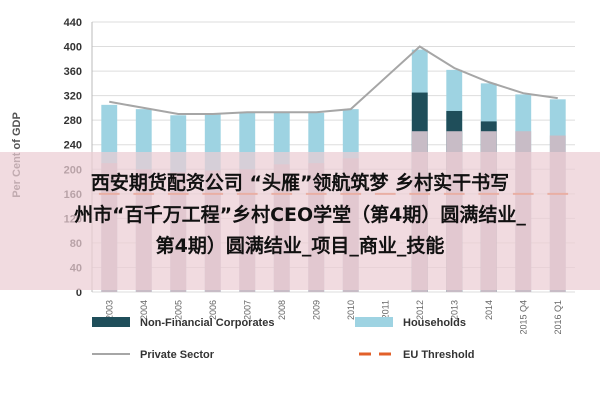 This screenshot has width=600, height=400. Describe the element at coordinates (73, 23) in the screenshot. I see `y-tick-label: 440` at that location.